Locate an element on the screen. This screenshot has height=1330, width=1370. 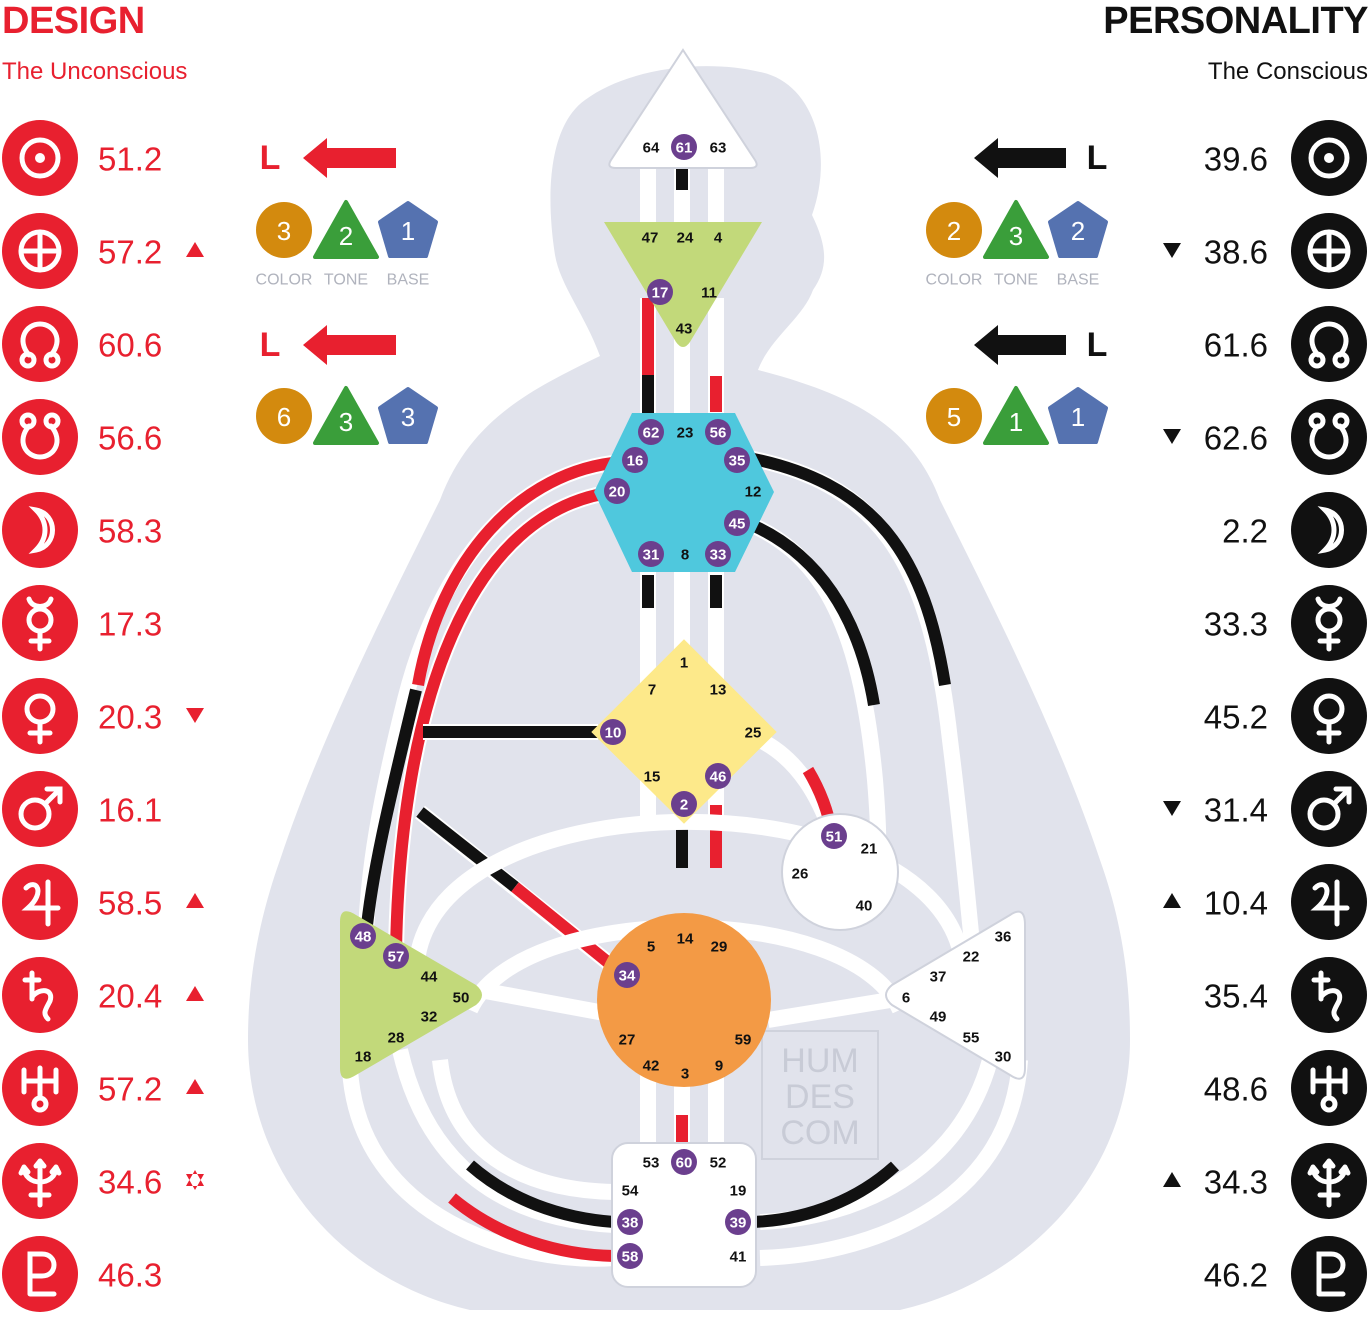
center-ego: 51 21 26 40 is located at coordinates (840, 872).